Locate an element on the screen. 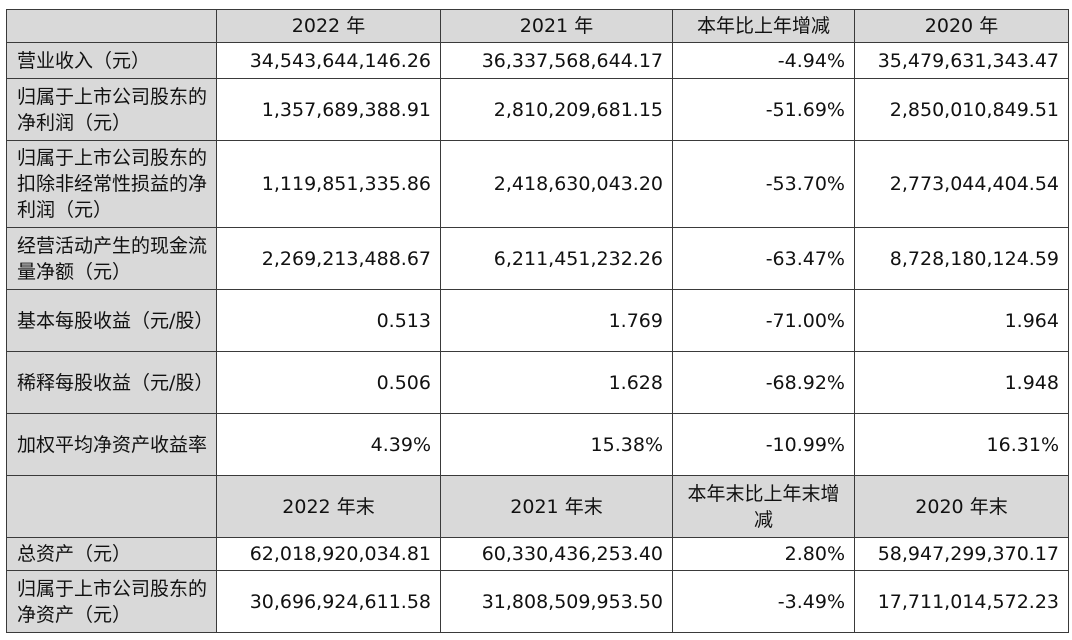 This screenshot has width=1072, height=640. header-2022-end: 2022 年末 is located at coordinates (328, 506).